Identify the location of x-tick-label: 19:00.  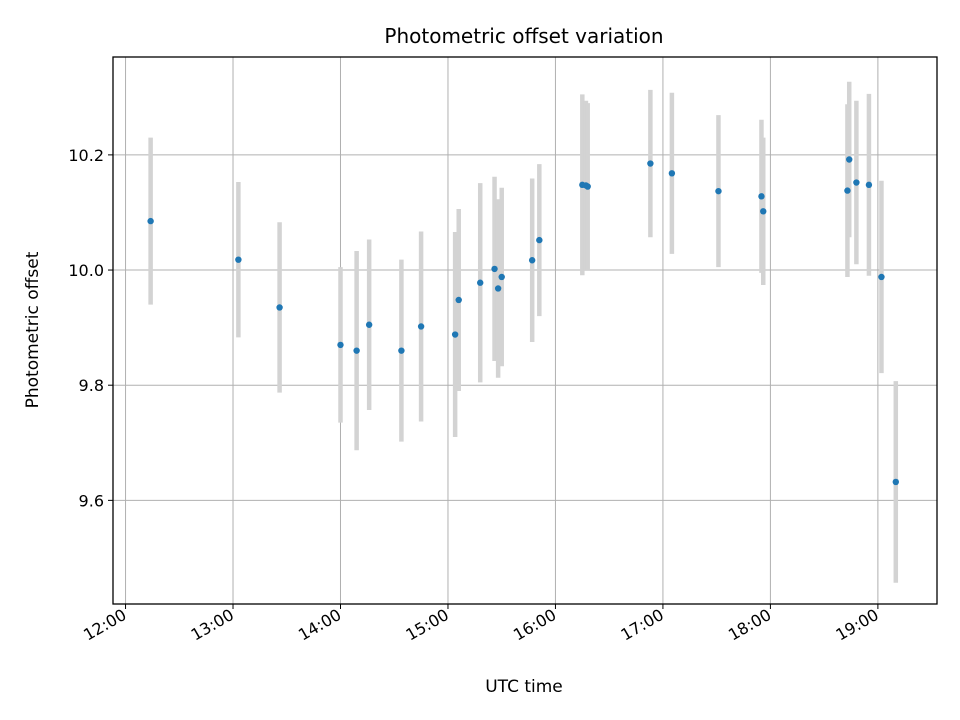
(856, 625).